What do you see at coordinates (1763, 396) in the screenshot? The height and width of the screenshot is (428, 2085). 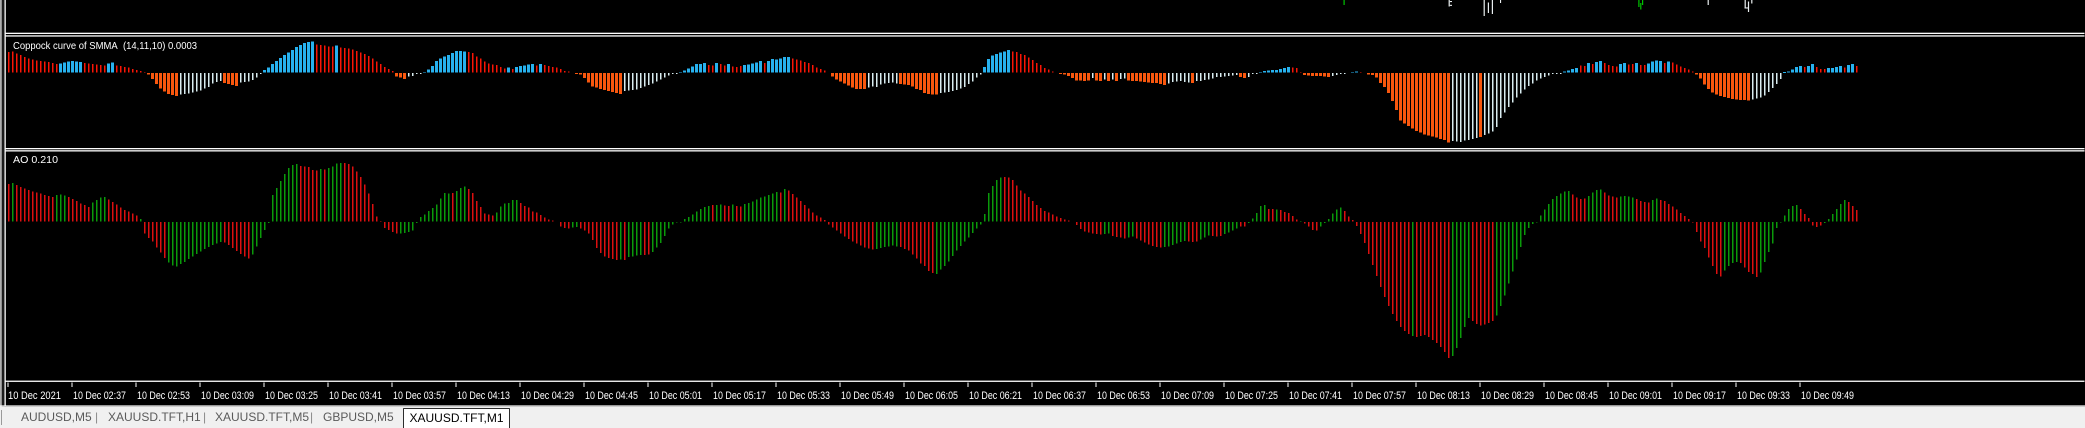 I see `svg-text: 10 Dec 09:33` at bounding box center [1763, 396].